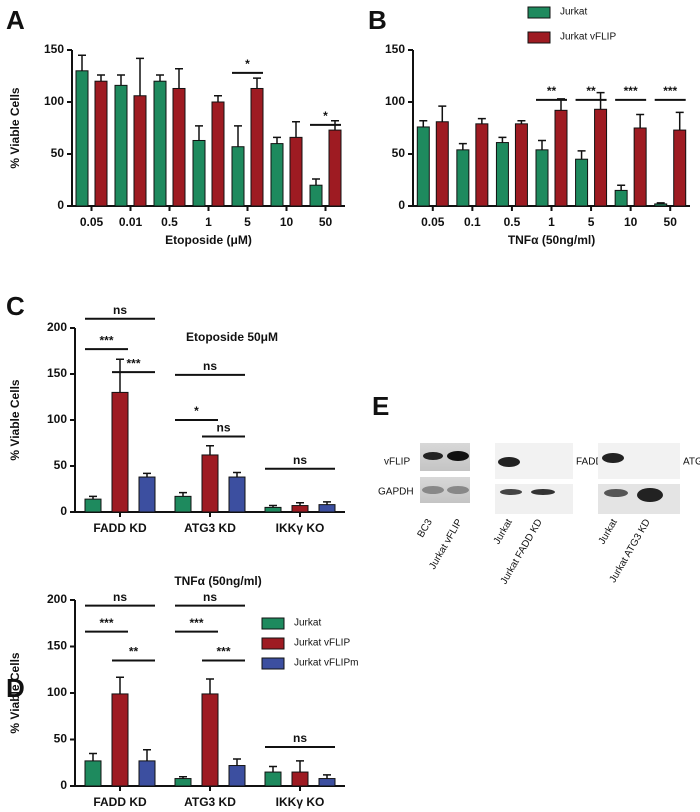  I want to click on x-tick-label: 0.5, so click(169, 222).